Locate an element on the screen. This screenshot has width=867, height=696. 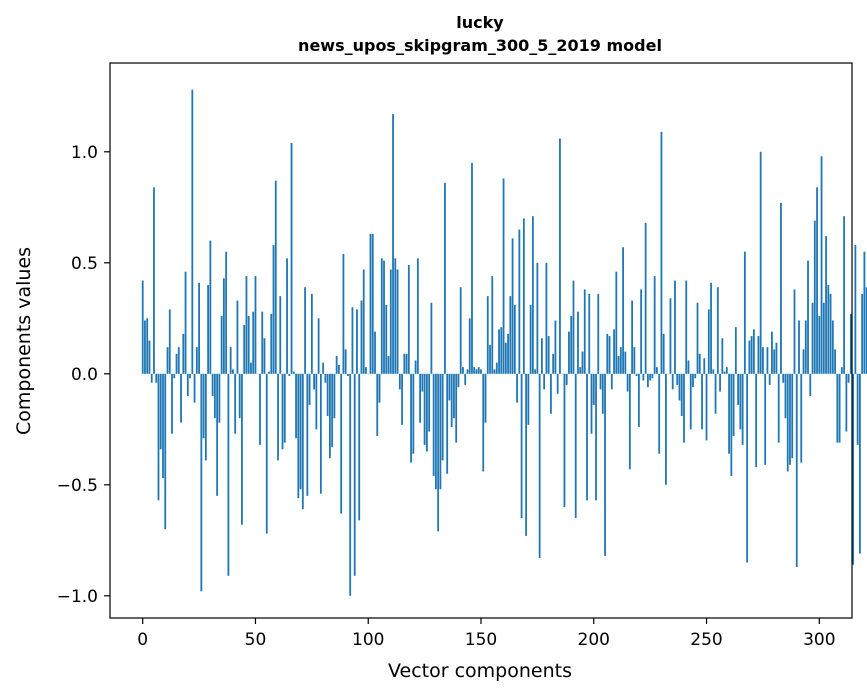
y-tick-label: 0.5 is located at coordinates (84, 264).